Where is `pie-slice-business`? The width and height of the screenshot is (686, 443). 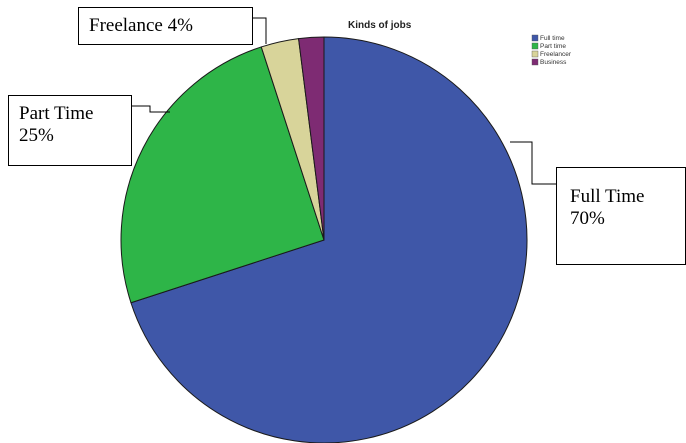
pie-slice-business is located at coordinates (311, 138).